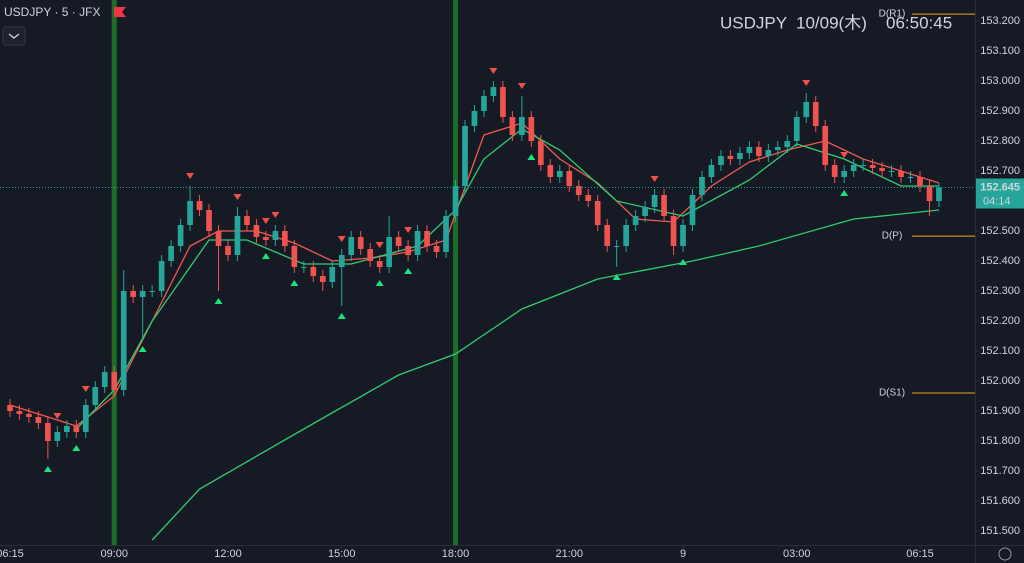 The image size is (1024, 563). Describe the element at coordinates (753, 22) in the screenshot. I see `header-symbol: USDJPY` at that location.